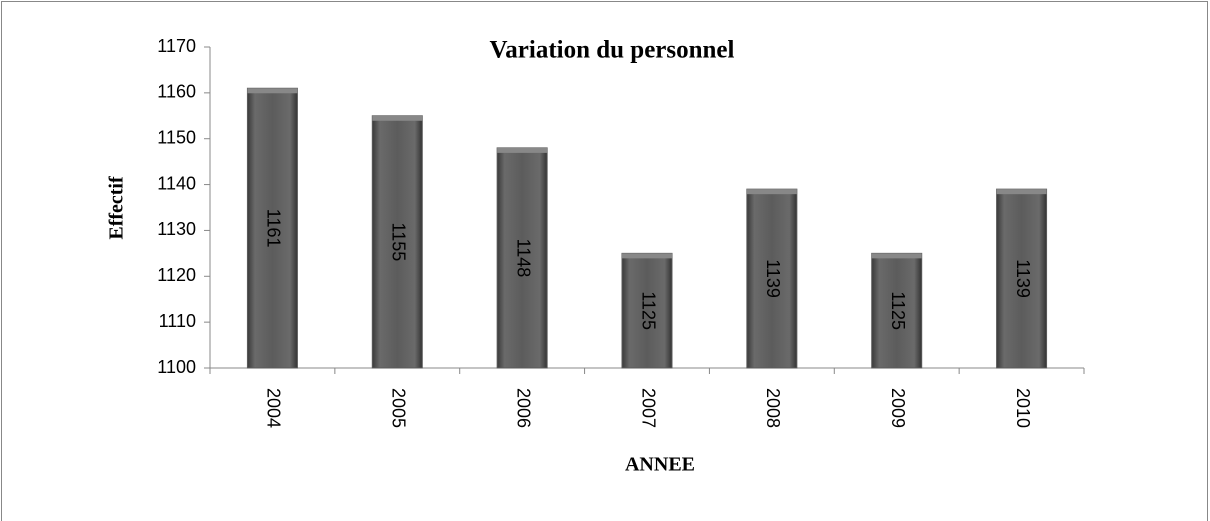 The height and width of the screenshot is (521, 1210). I want to click on data-label: 1161, so click(274, 228).